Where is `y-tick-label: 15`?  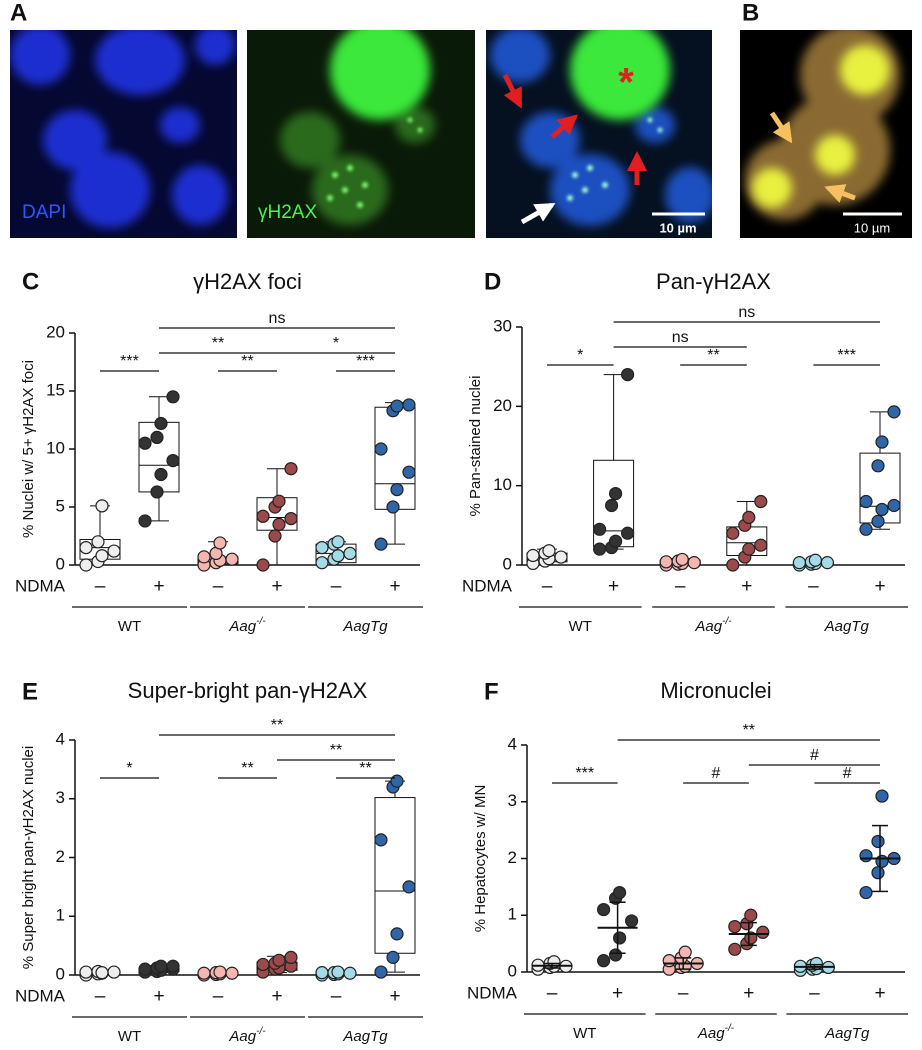
y-tick-label: 15 is located at coordinates (55, 389).